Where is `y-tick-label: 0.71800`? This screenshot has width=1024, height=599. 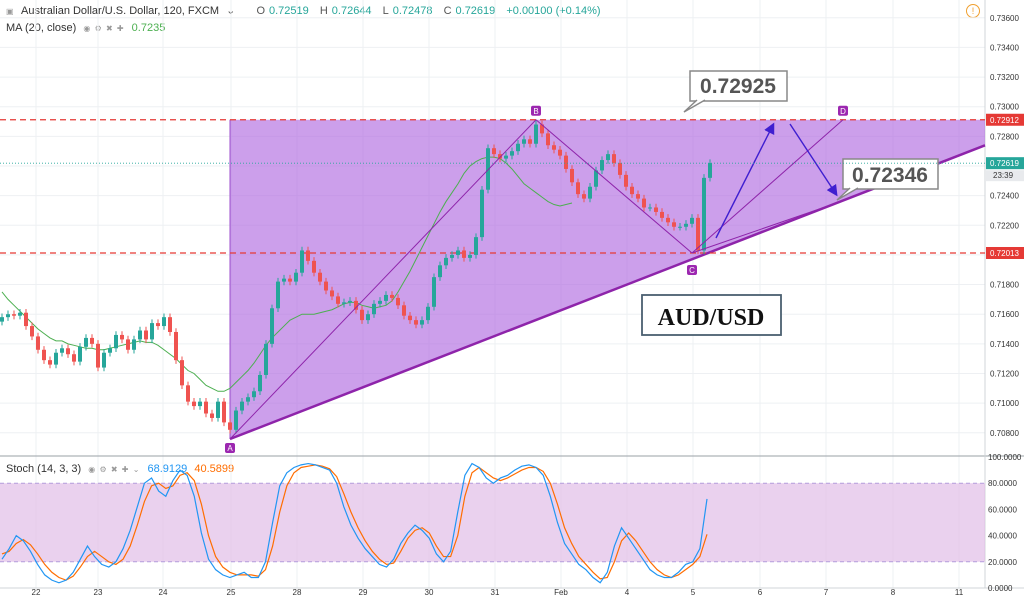
y-tick-label: 0.71800 is located at coordinates (1004, 285).